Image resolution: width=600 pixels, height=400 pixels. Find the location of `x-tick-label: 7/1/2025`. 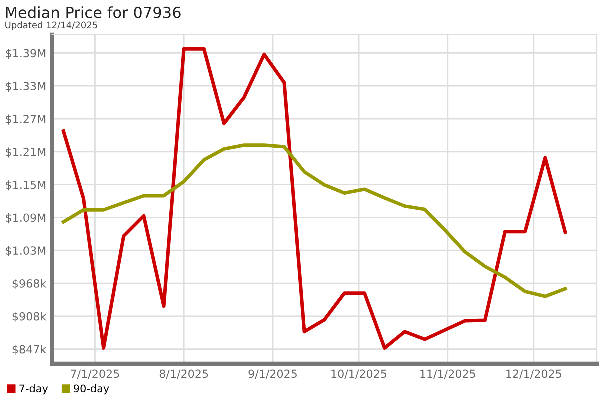

x-tick-label: 7/1/2025 is located at coordinates (95, 375).